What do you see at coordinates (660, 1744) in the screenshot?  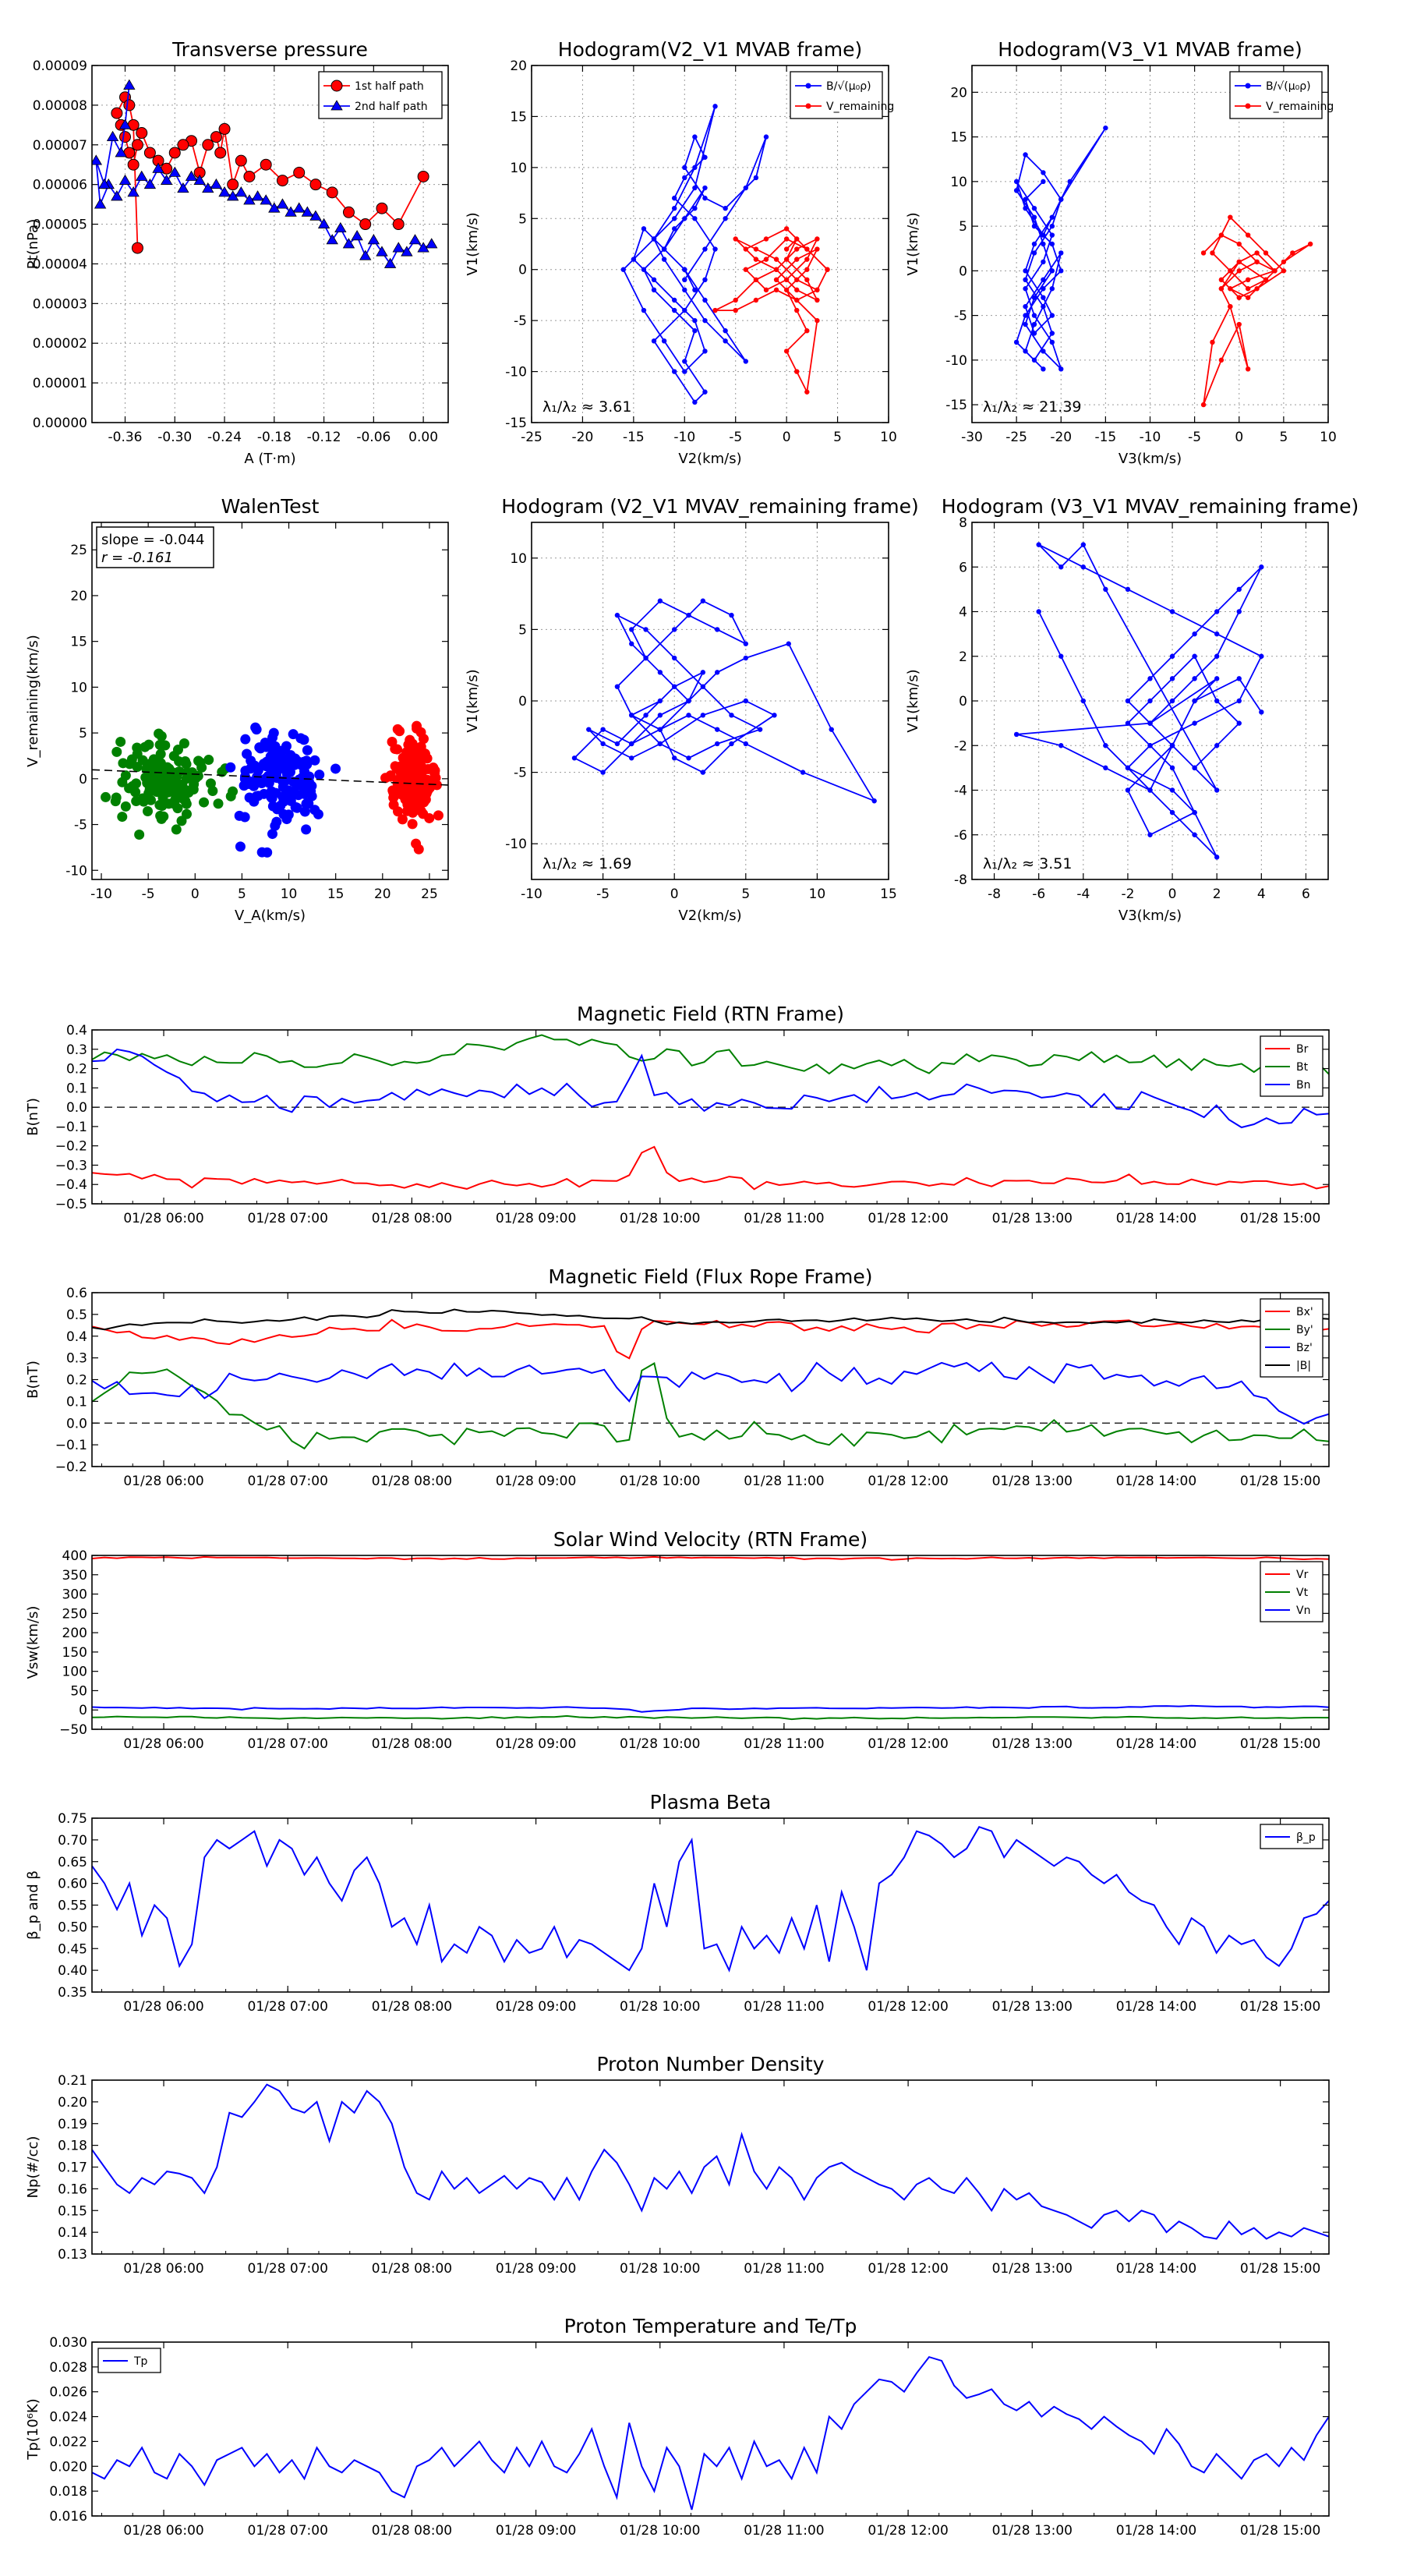 I see `time-tick-label: 01/28 10:00` at bounding box center [660, 1744].